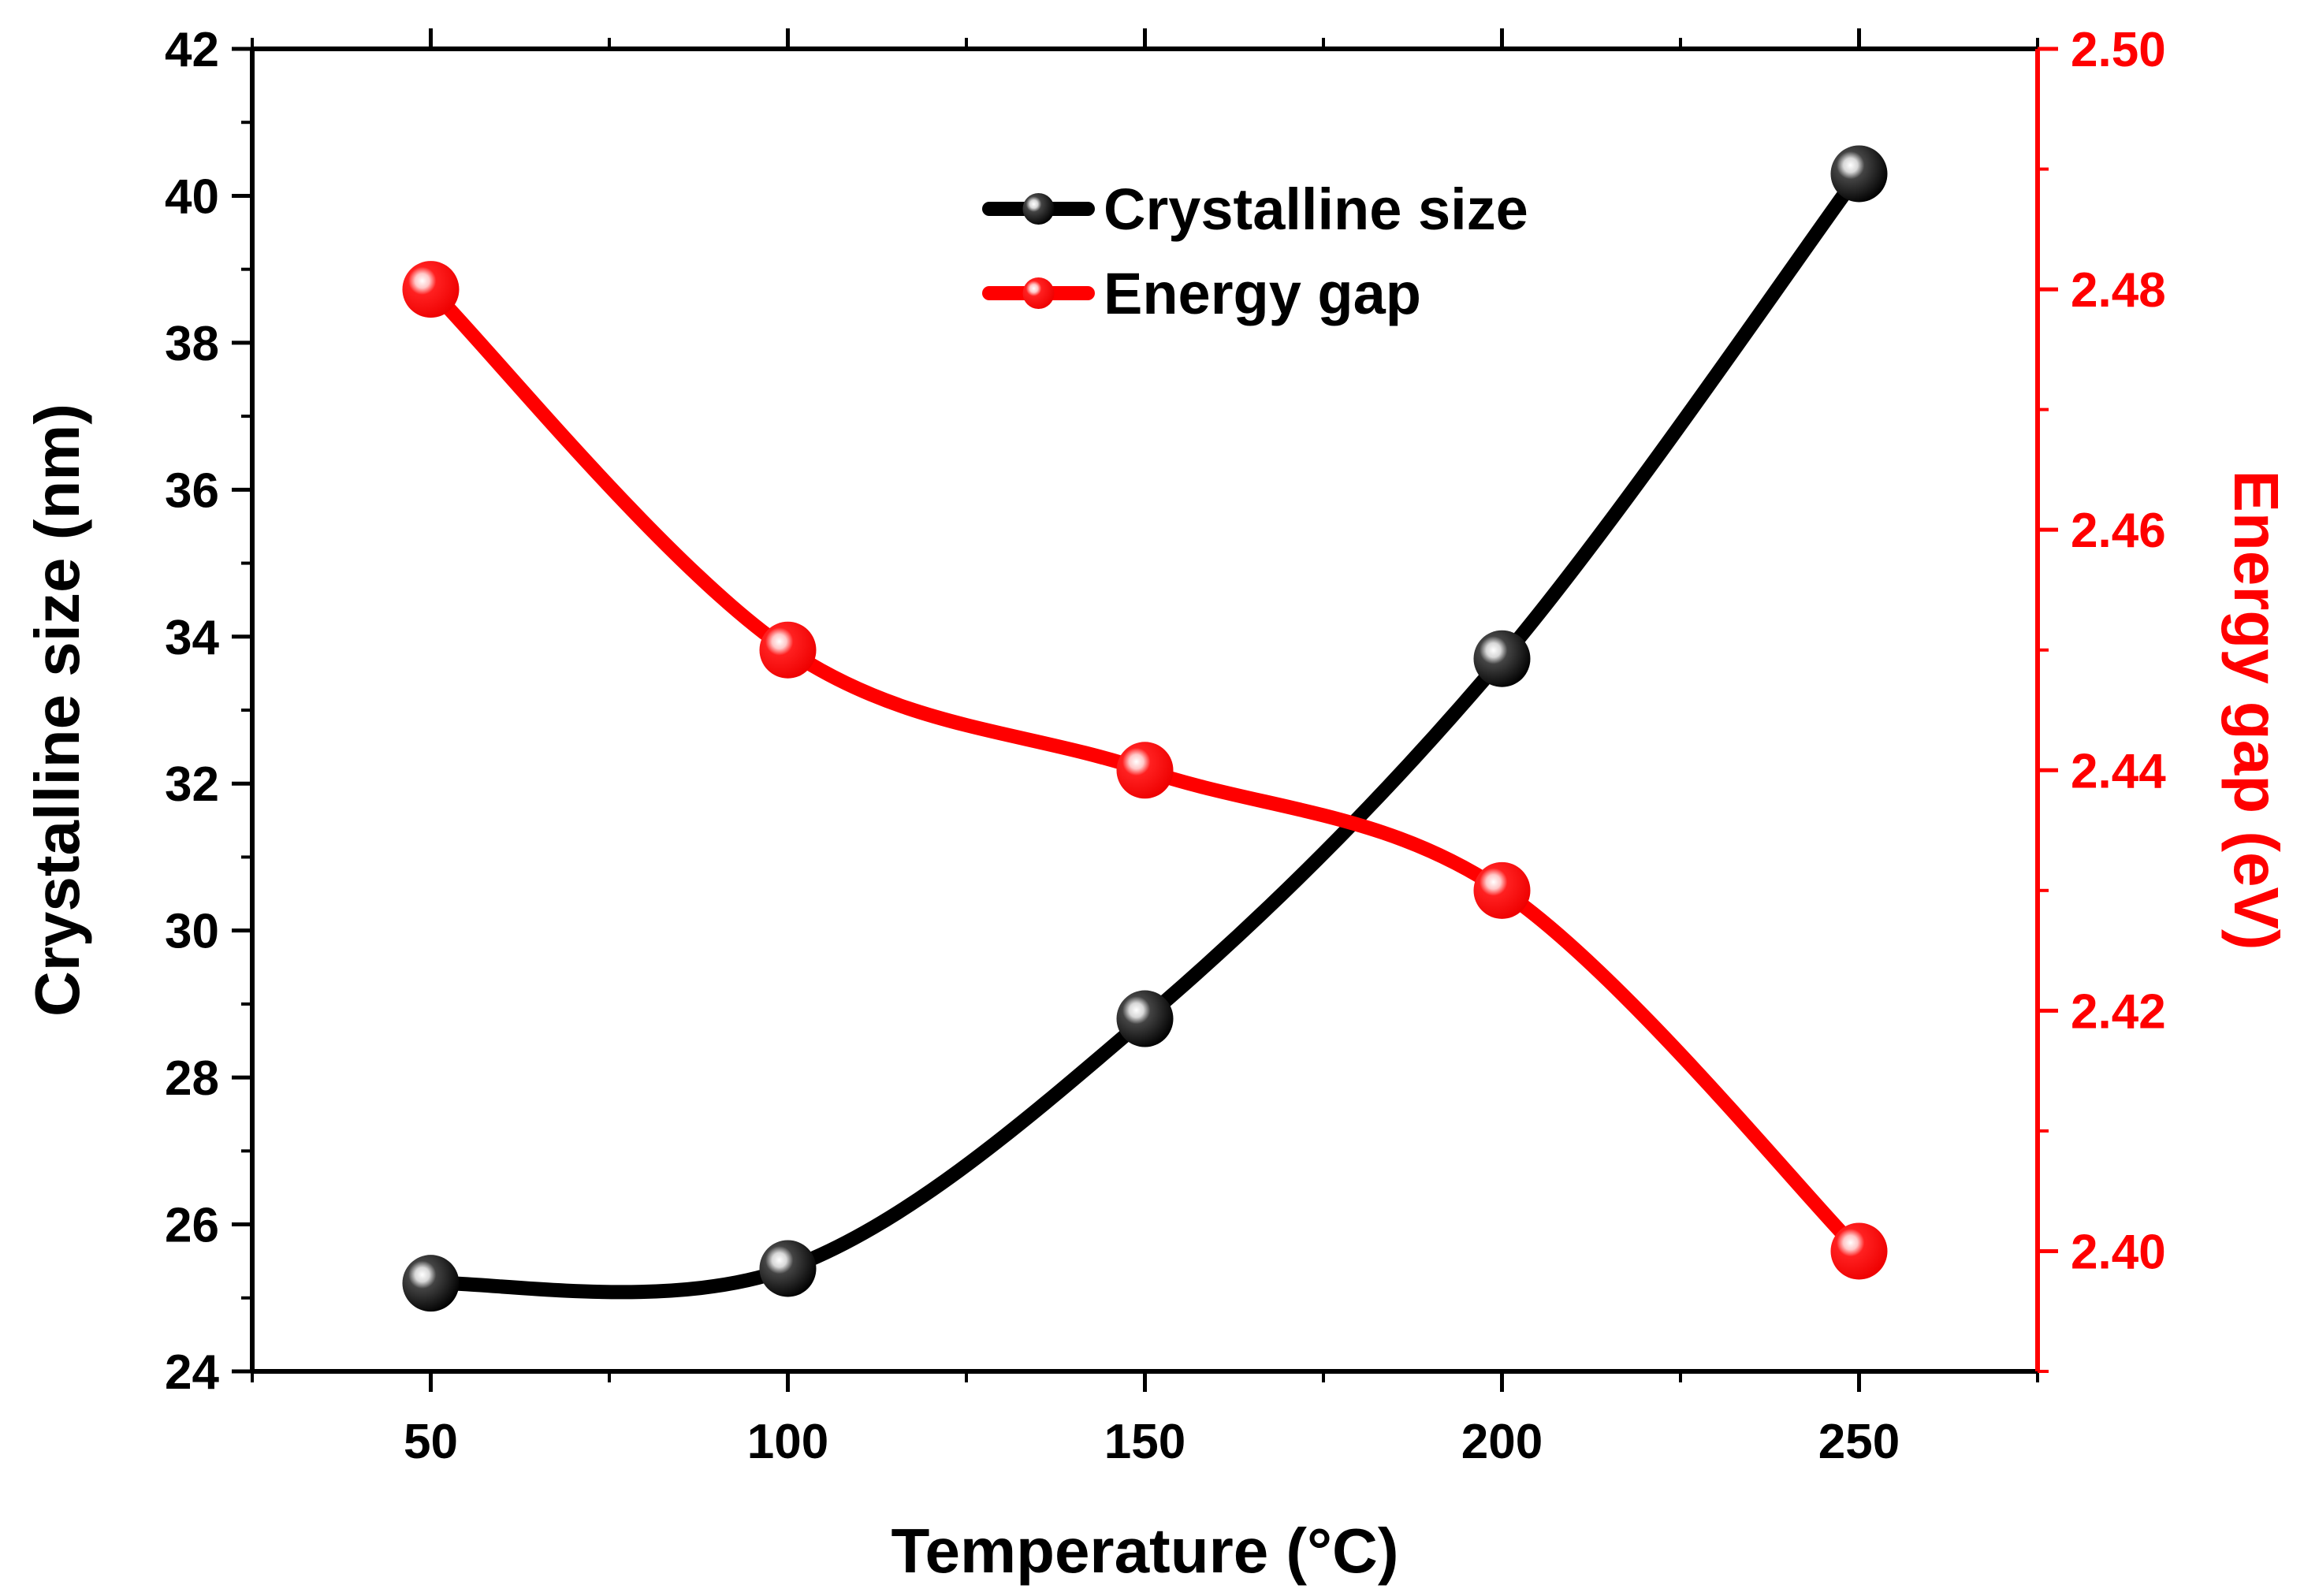 Image resolution: width=2304 pixels, height=1596 pixels. I want to click on legend: Crystalline size Energy gap, so click(1255, 251).